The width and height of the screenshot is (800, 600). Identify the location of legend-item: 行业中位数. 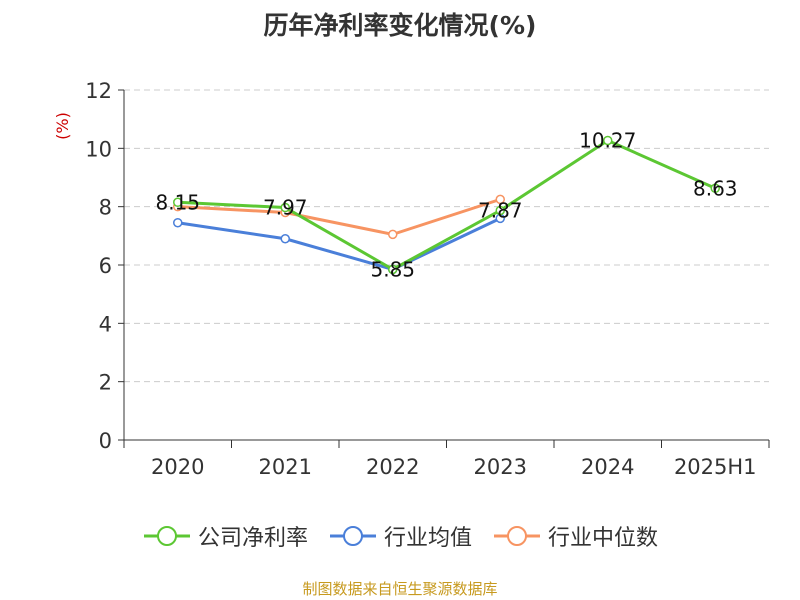
(575, 536).